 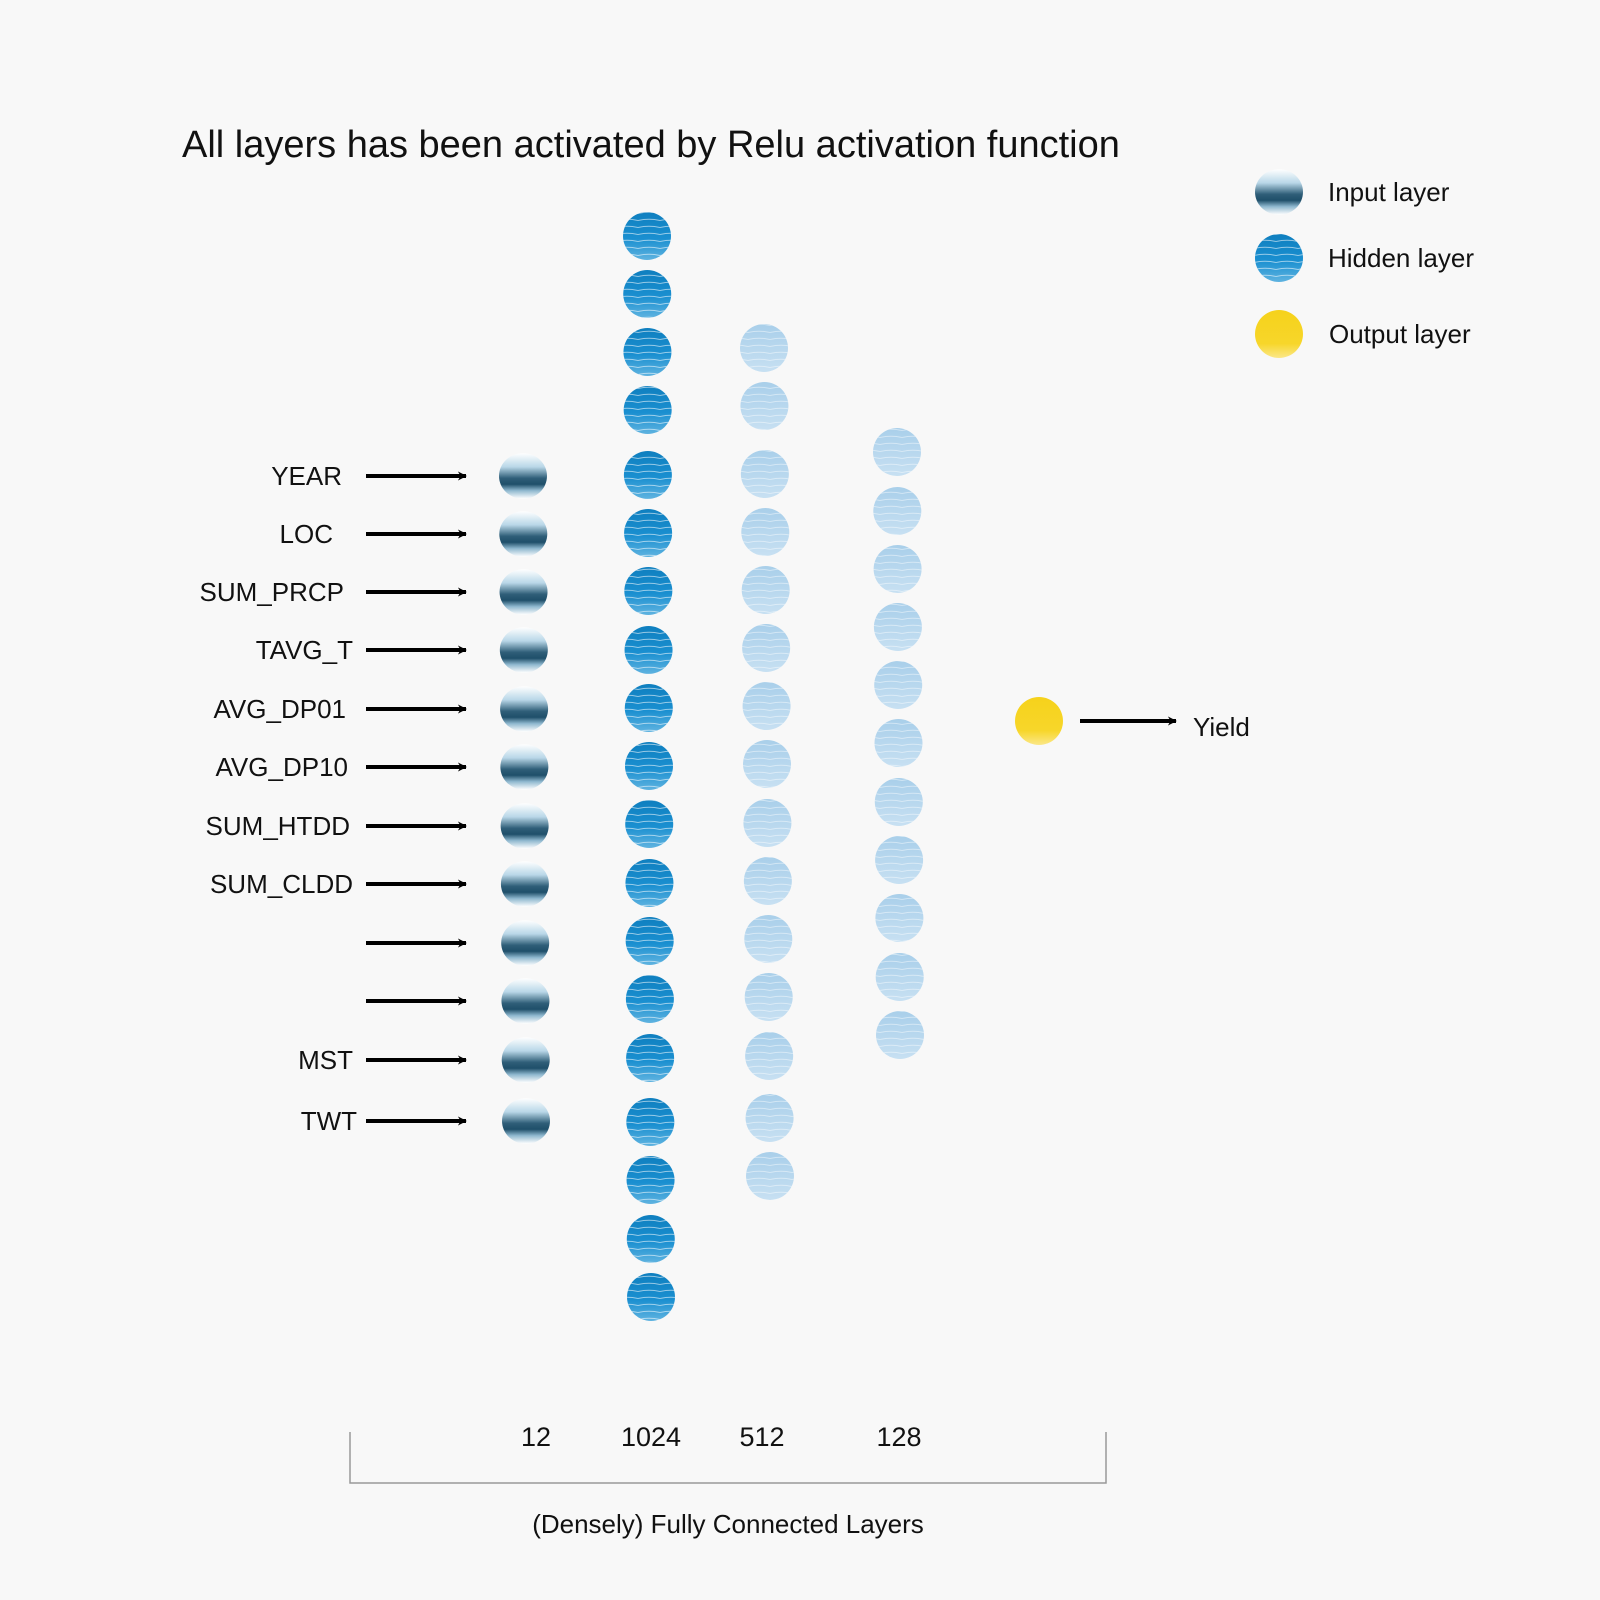 What do you see at coordinates (651, 1437) in the screenshot?
I see `layer-2-units: 1024` at bounding box center [651, 1437].